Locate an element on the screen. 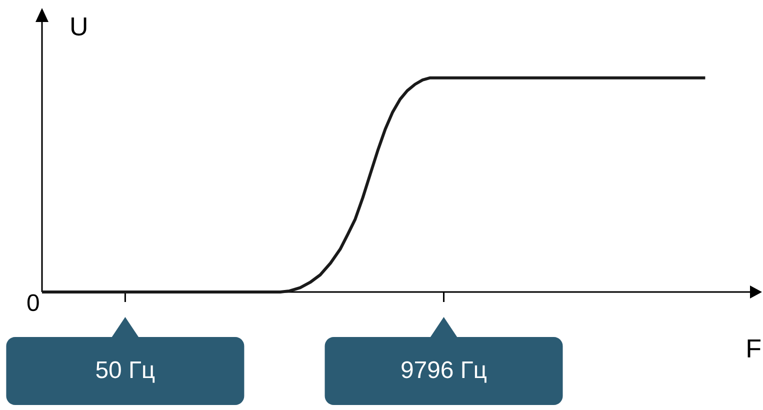 This screenshot has width=763, height=410. y-axis-title: U is located at coordinates (79, 27).